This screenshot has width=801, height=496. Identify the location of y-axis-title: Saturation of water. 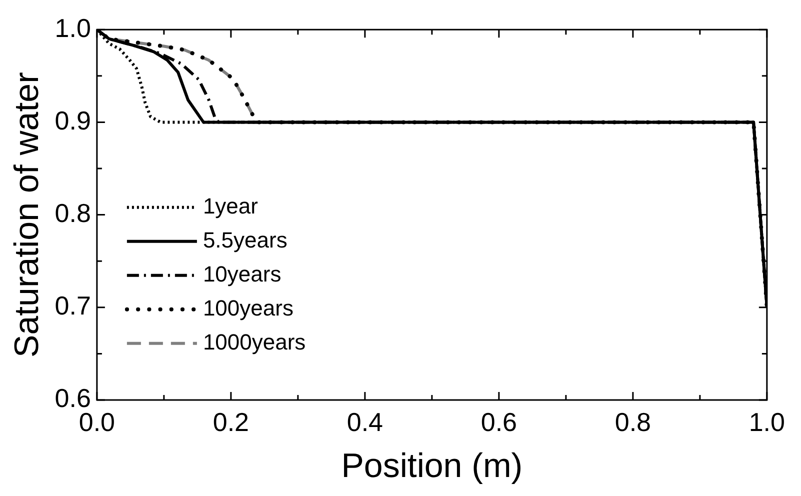
(27, 215).